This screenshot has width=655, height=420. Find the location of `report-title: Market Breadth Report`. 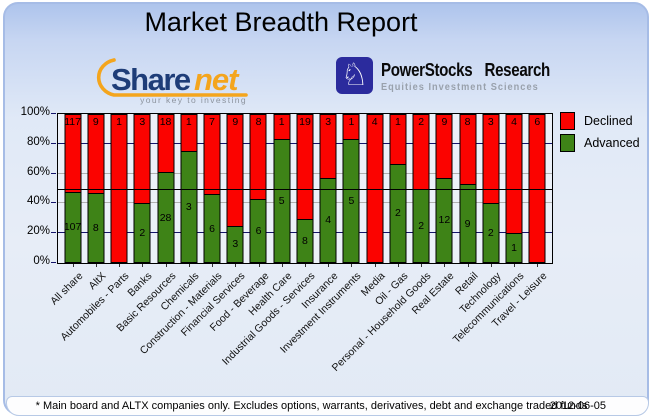

report-title: Market Breadth Report is located at coordinates (281, 22).